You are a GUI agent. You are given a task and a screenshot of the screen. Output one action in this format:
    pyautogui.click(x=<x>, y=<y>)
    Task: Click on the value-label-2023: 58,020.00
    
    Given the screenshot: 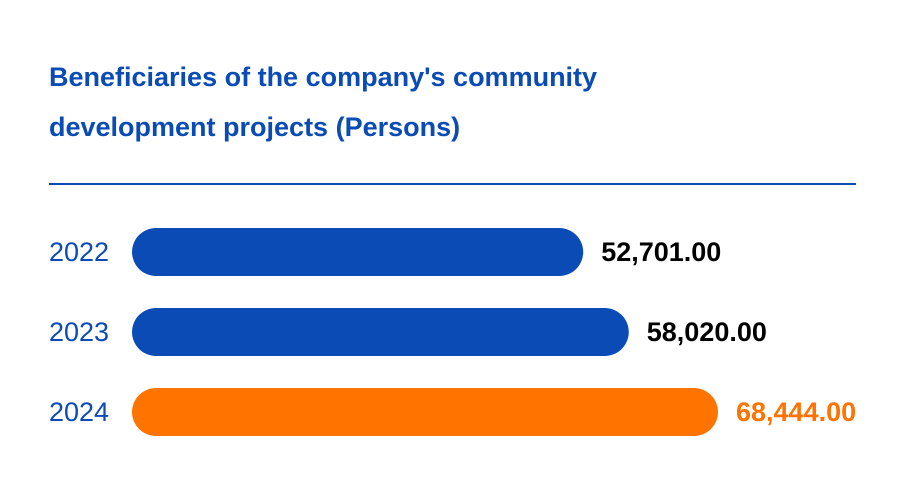 What is the action you would take?
    pyautogui.click(x=707, y=332)
    